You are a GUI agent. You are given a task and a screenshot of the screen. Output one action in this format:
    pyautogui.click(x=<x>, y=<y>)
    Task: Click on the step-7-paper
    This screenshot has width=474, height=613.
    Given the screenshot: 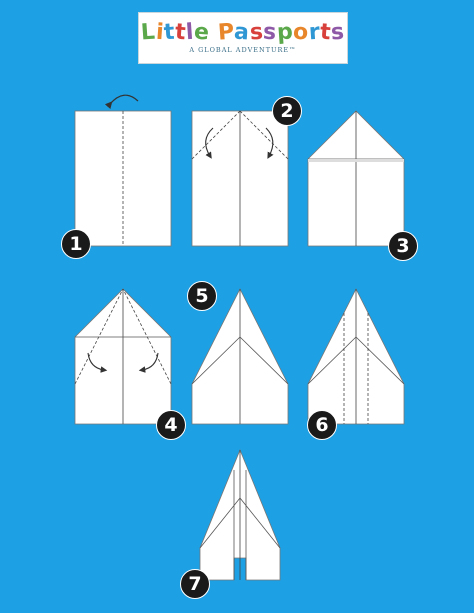 What is the action you would take?
    pyautogui.click(x=240, y=514)
    